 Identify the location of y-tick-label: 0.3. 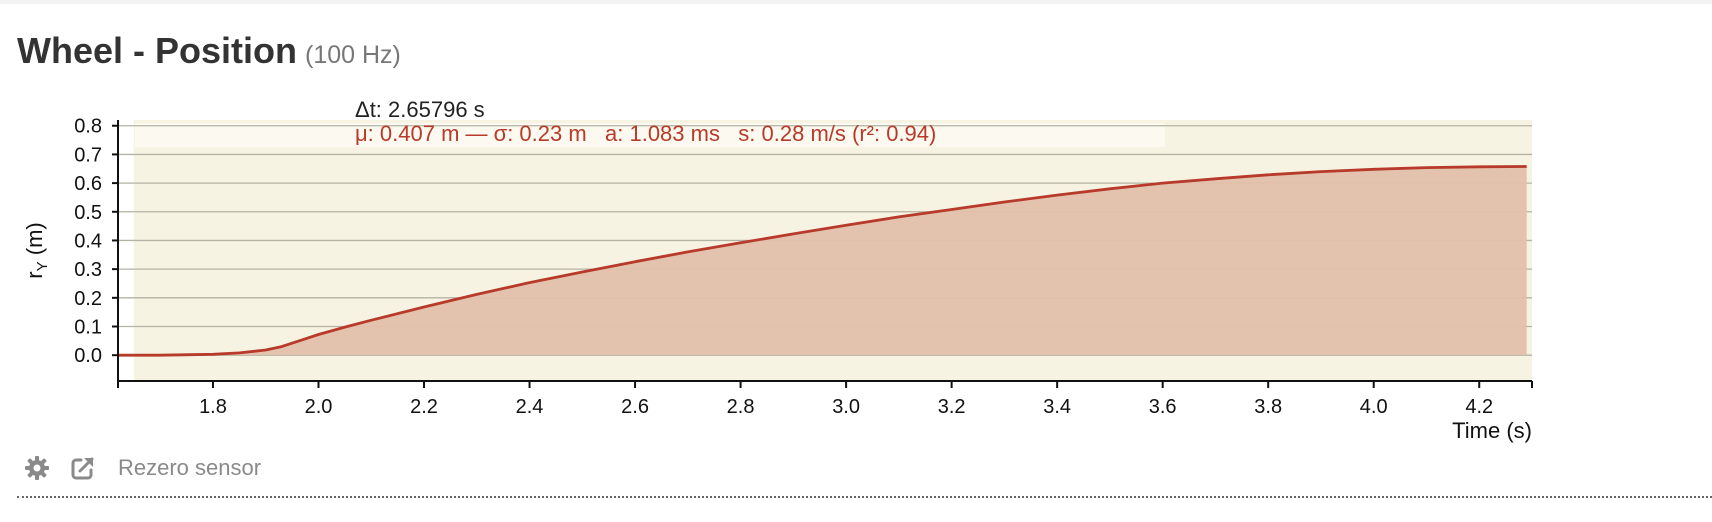
(88, 270).